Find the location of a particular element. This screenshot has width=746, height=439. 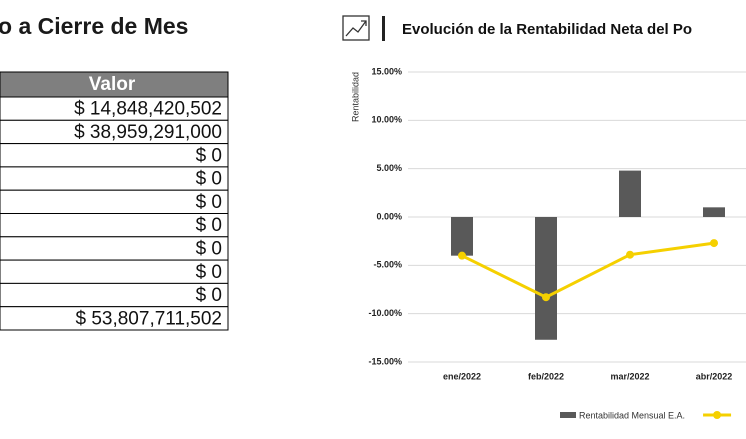

y-tick-label: 5.00% is located at coordinates (389, 168).